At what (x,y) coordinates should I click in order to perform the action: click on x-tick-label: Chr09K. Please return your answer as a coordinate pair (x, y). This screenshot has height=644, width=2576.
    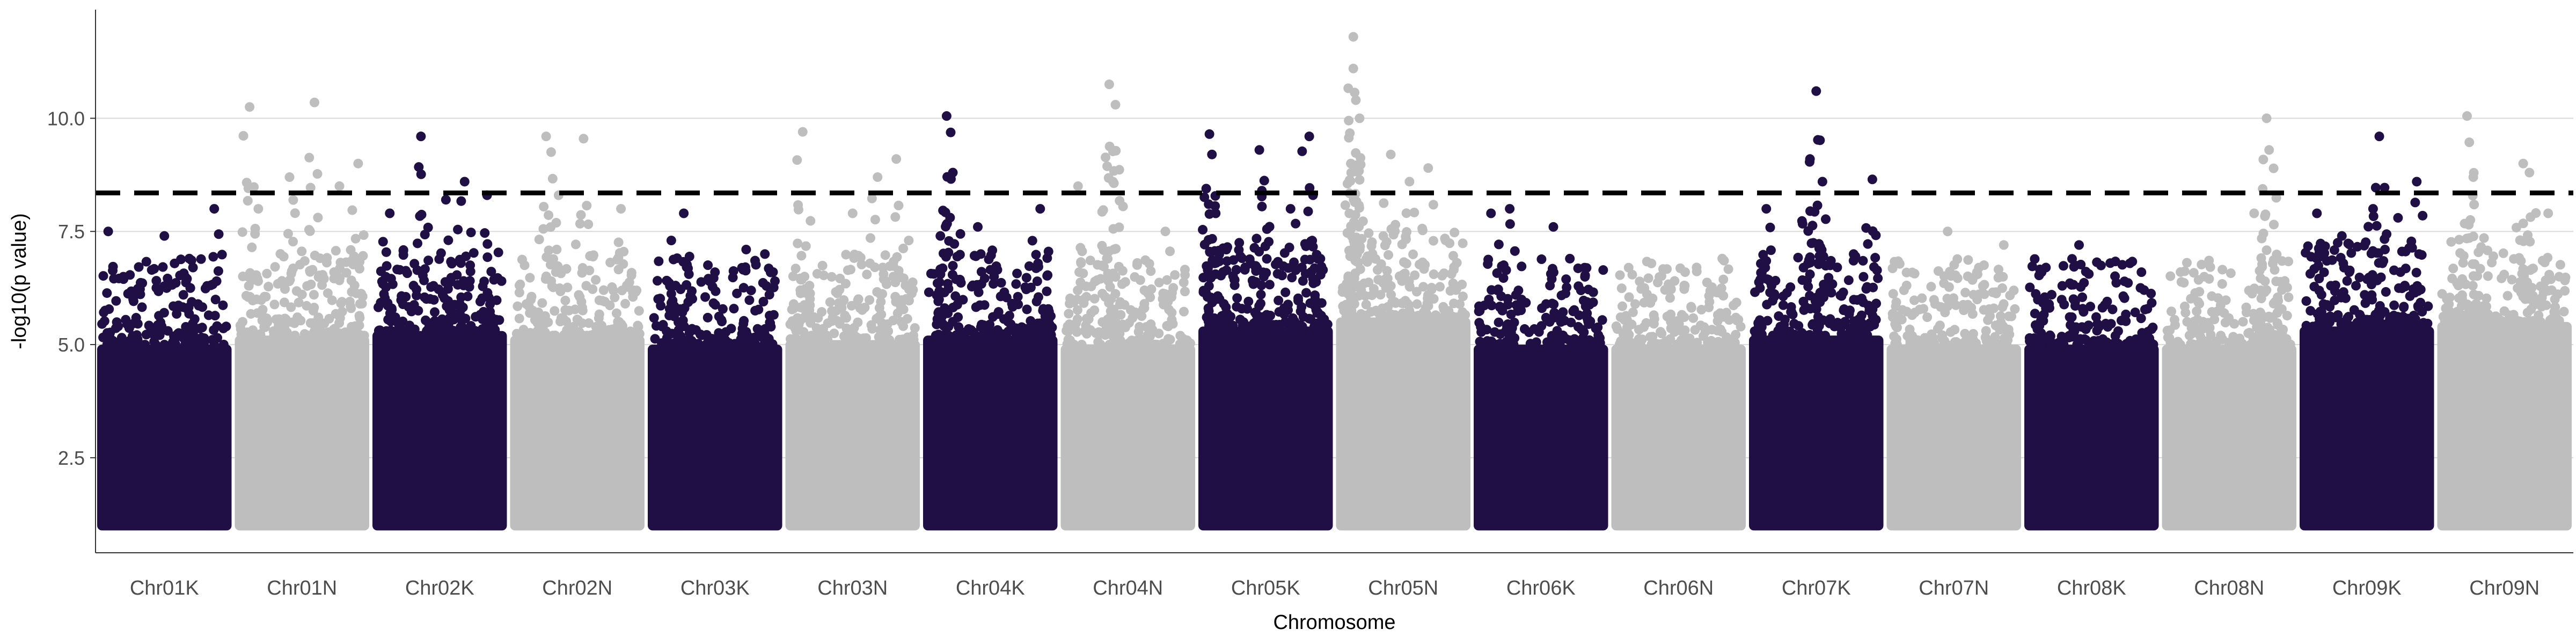
    Looking at the image, I should click on (2367, 588).